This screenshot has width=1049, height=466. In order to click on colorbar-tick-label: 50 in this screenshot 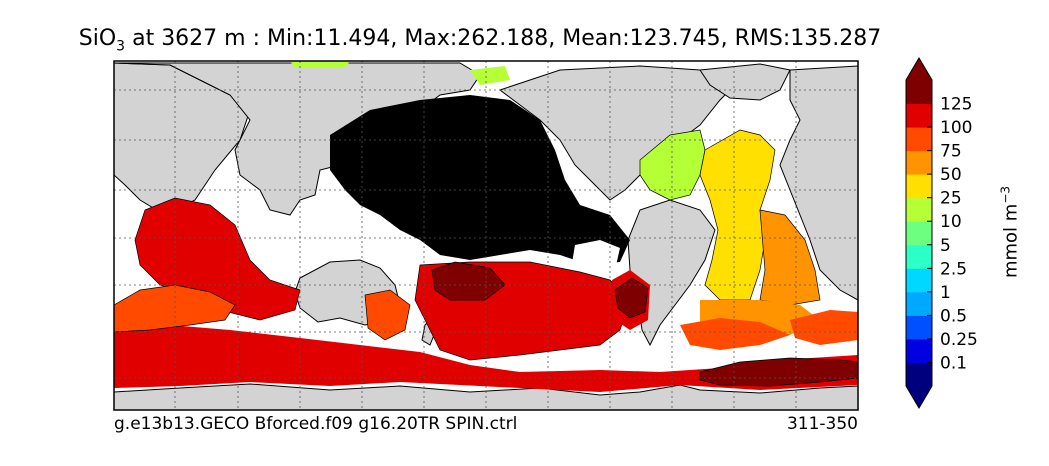, I will do `click(951, 175)`.